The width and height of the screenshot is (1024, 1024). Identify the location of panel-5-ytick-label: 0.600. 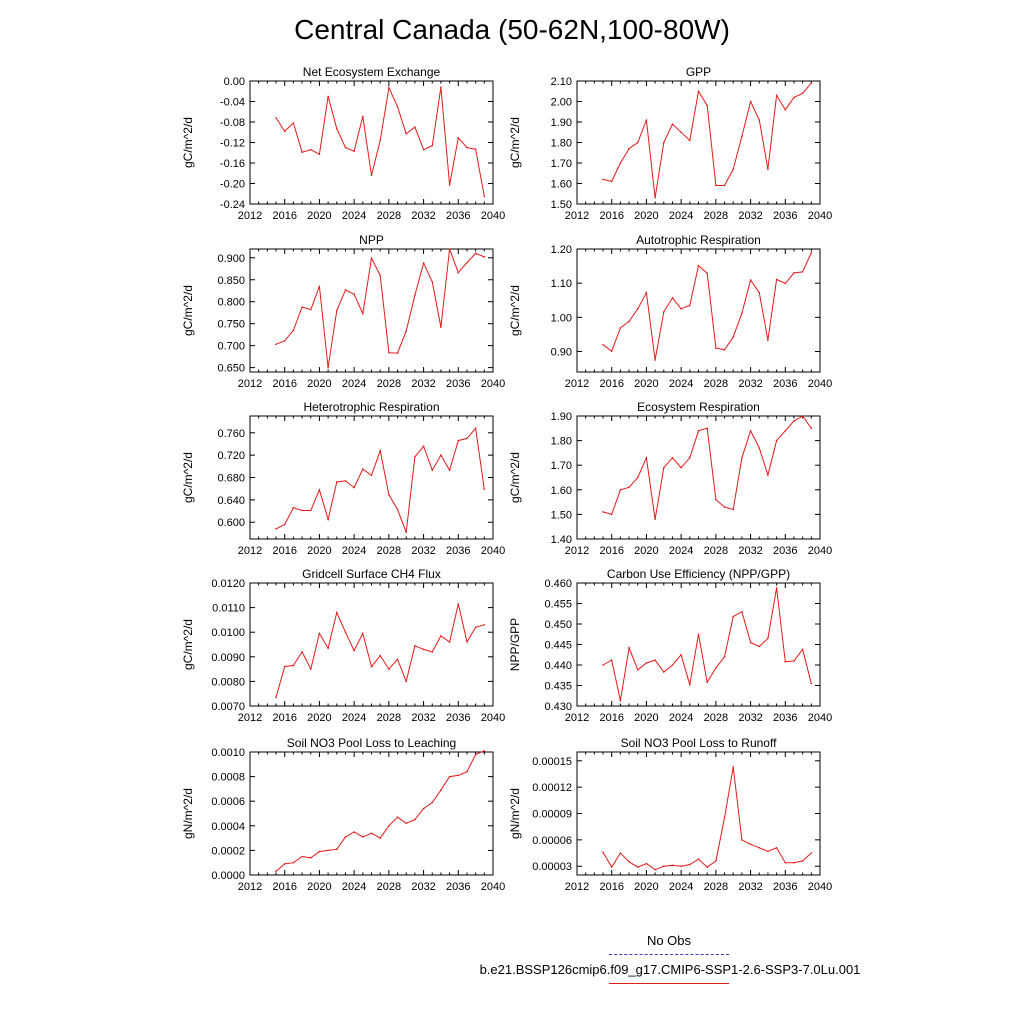
(231, 523).